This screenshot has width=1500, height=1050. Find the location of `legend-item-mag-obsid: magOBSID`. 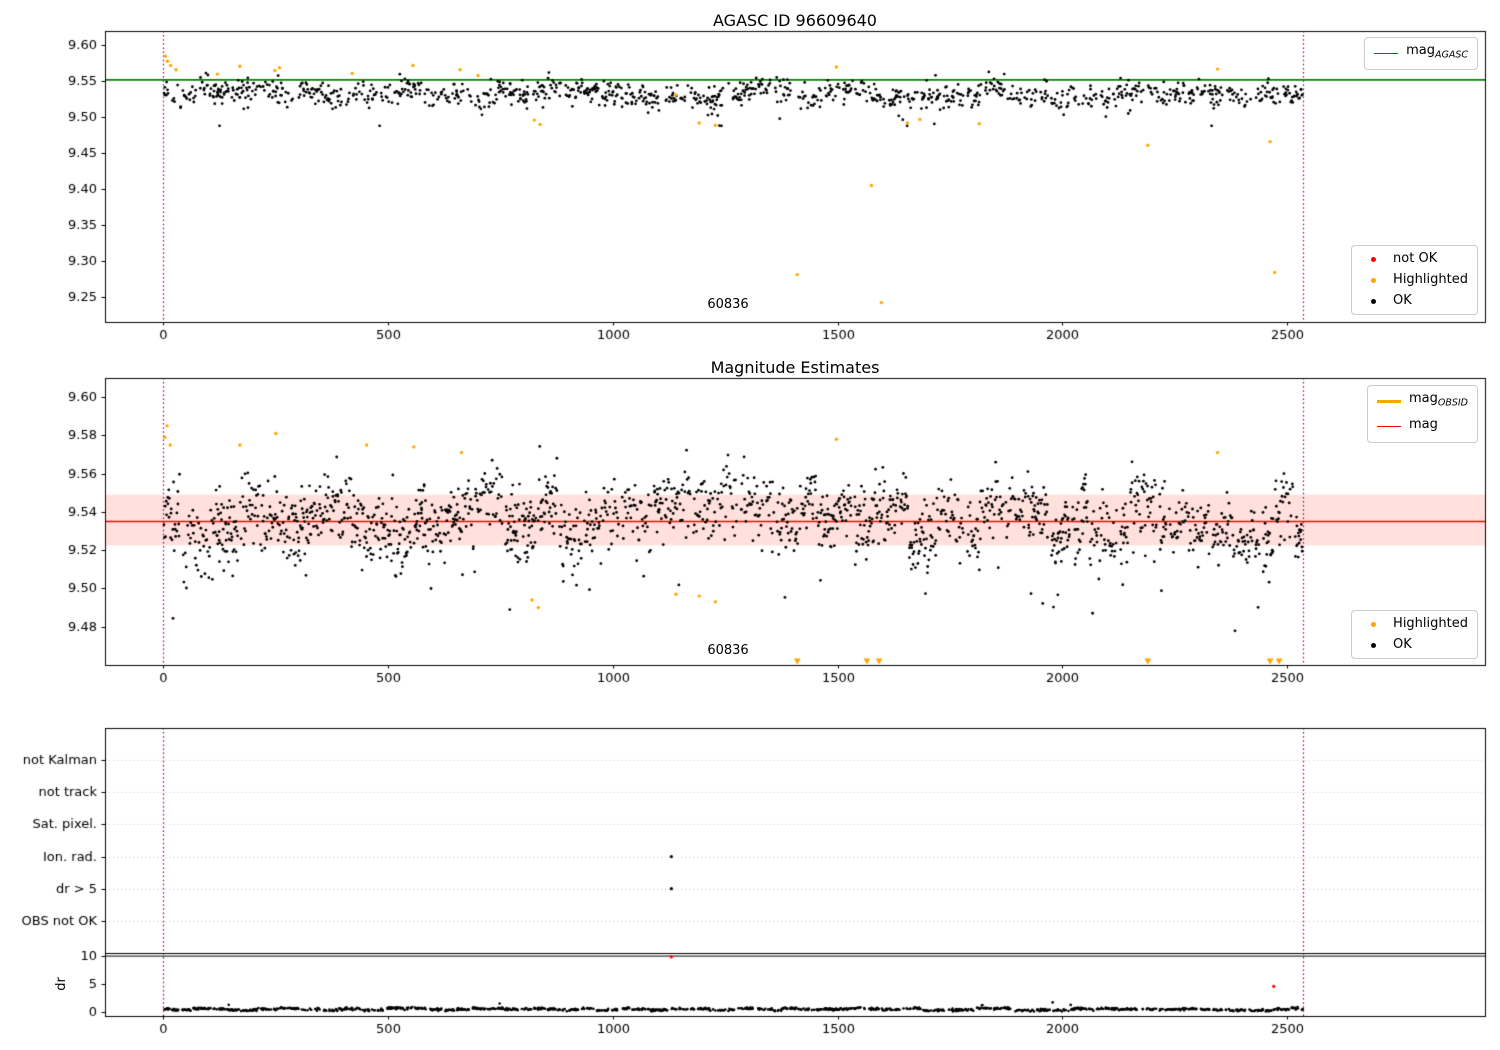

legend-item-mag-obsid: magOBSID is located at coordinates (1422, 401).